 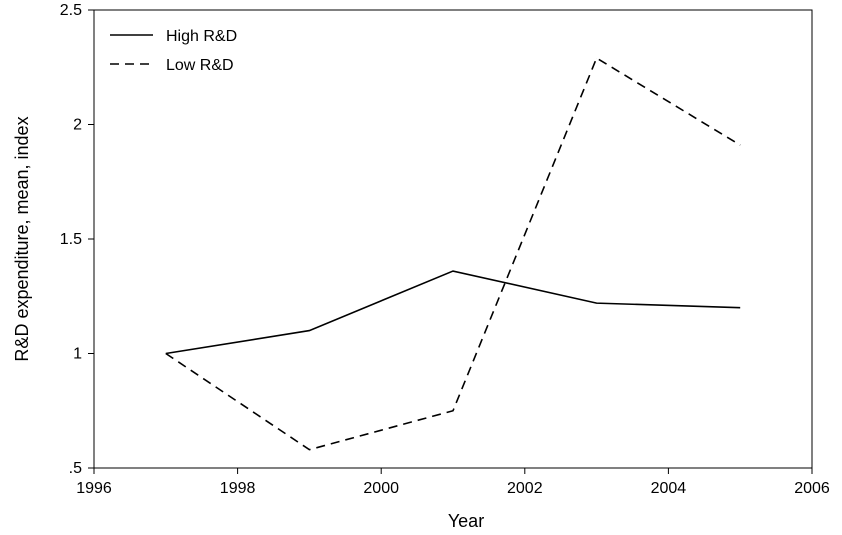 What do you see at coordinates (75, 468) in the screenshot?
I see `y-tick-label: .5` at bounding box center [75, 468].